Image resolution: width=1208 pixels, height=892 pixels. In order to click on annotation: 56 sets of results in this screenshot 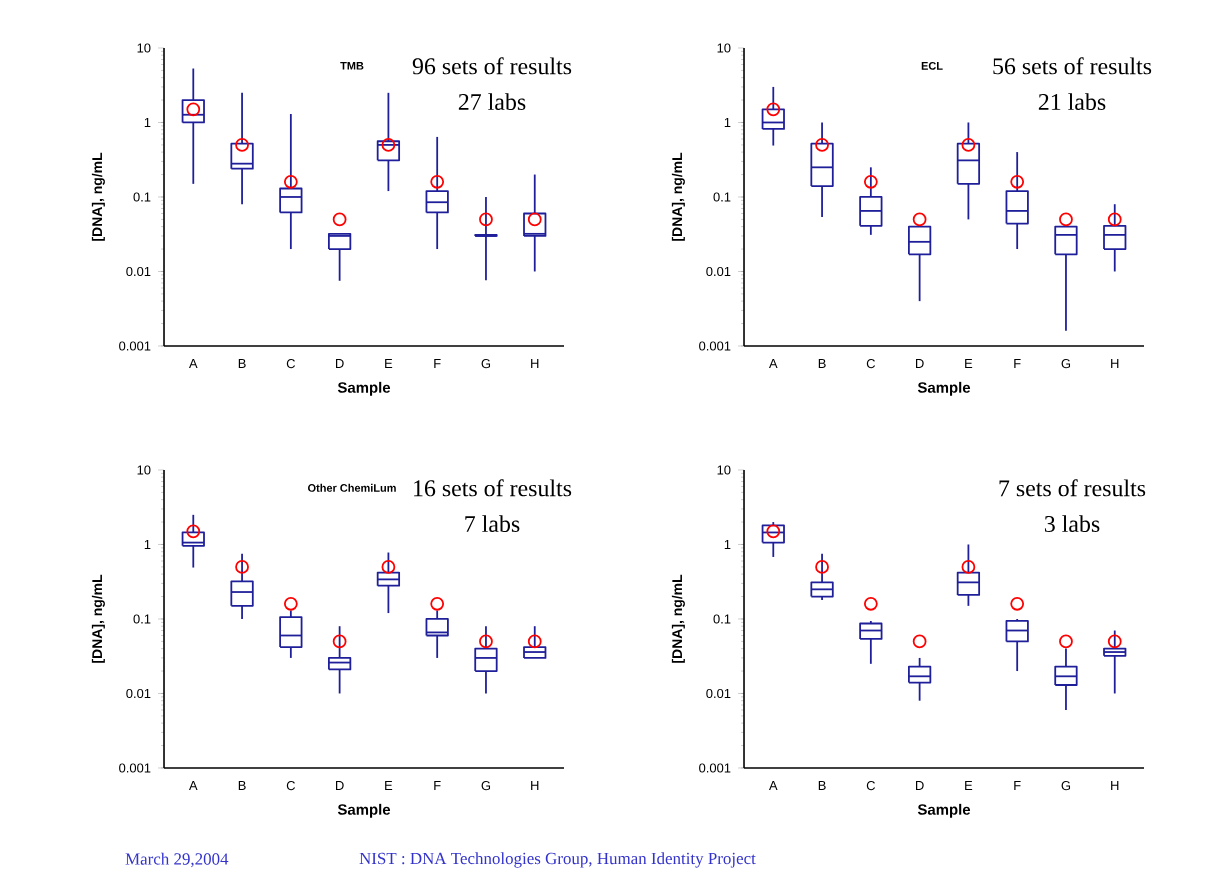, I will do `click(1072, 66)`.